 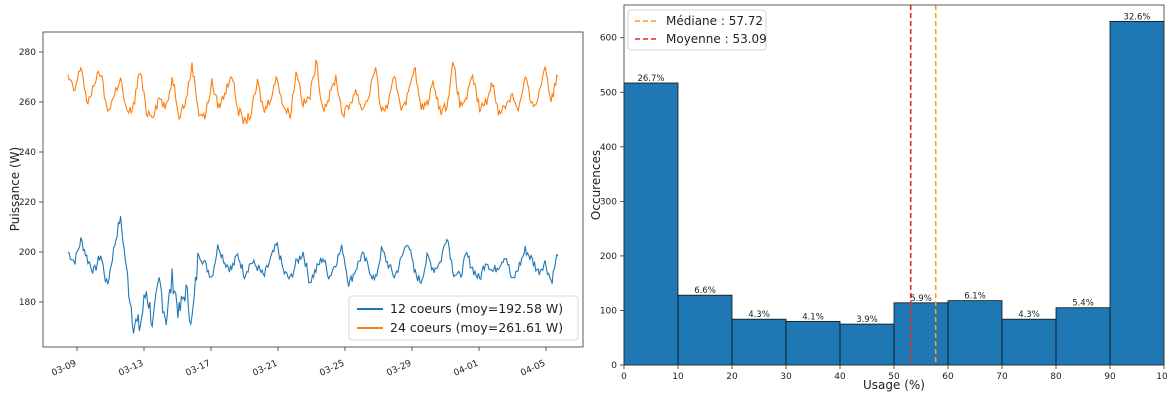 I want to click on left-y-tick-label: 260, so click(x=27, y=103).